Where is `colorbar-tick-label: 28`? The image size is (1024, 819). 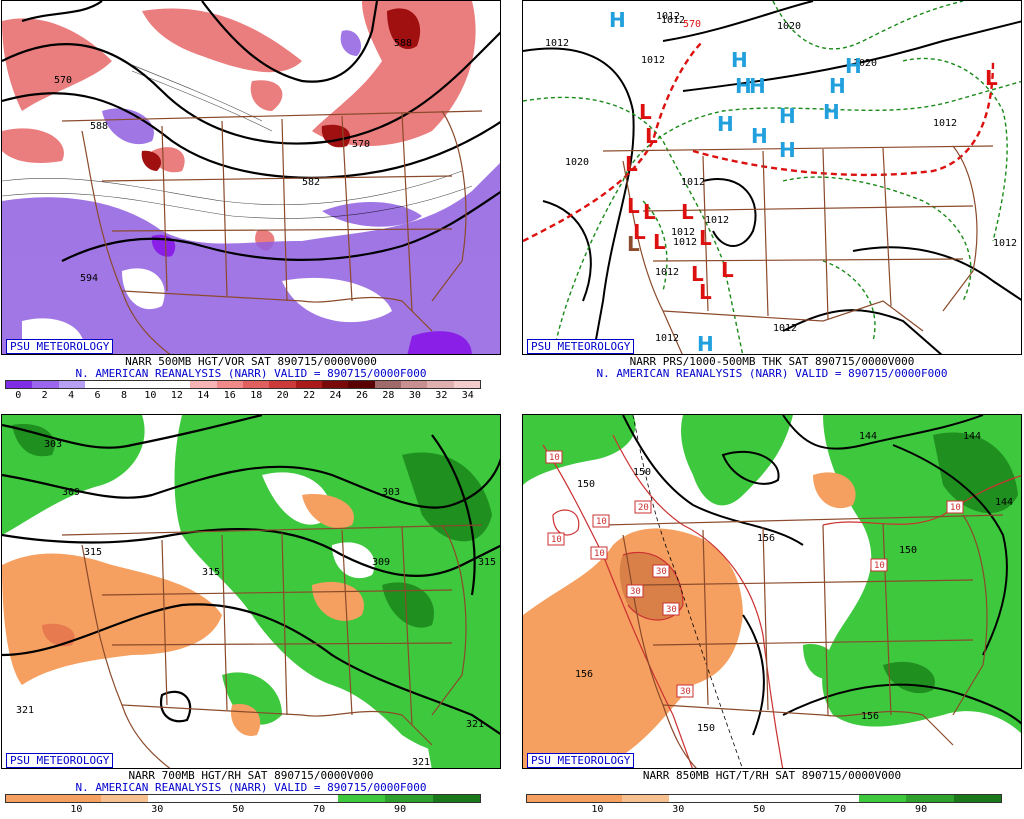 colorbar-tick-label: 28 is located at coordinates (388, 395).